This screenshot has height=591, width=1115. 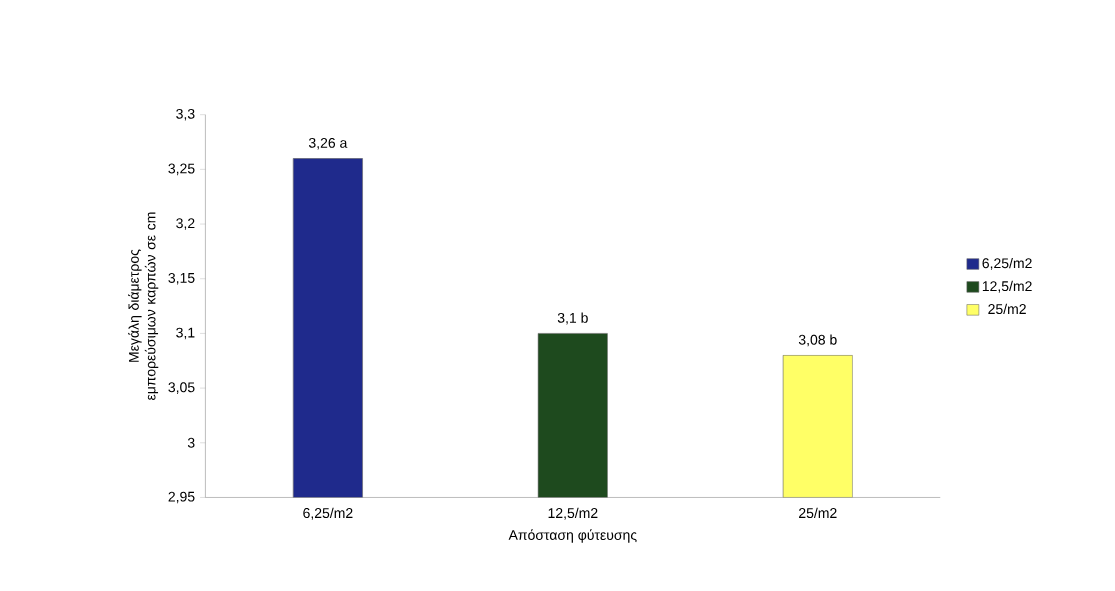 I want to click on x-tick-label: 6,25/m2, so click(x=328, y=513).